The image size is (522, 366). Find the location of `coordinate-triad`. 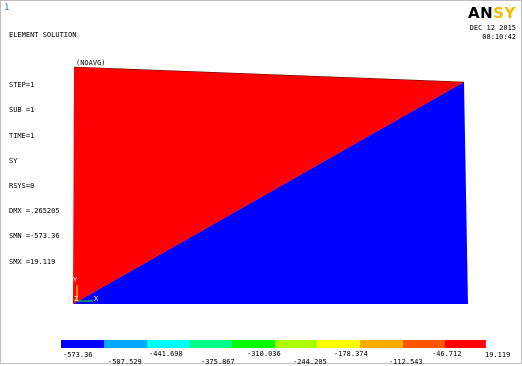

coordinate-triad is located at coordinates (84, 293).